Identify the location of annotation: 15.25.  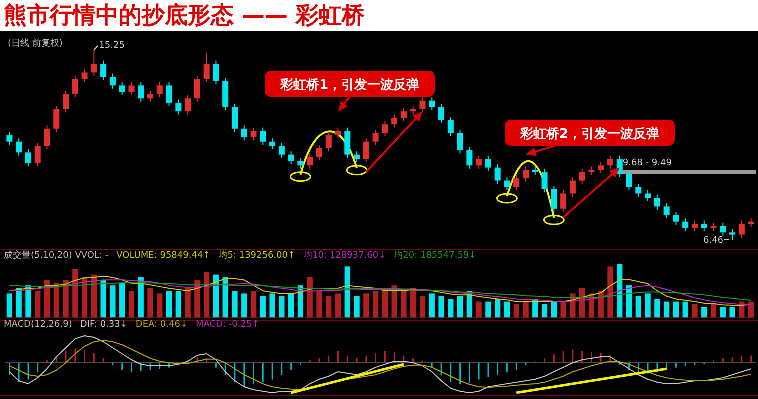
(112, 46).